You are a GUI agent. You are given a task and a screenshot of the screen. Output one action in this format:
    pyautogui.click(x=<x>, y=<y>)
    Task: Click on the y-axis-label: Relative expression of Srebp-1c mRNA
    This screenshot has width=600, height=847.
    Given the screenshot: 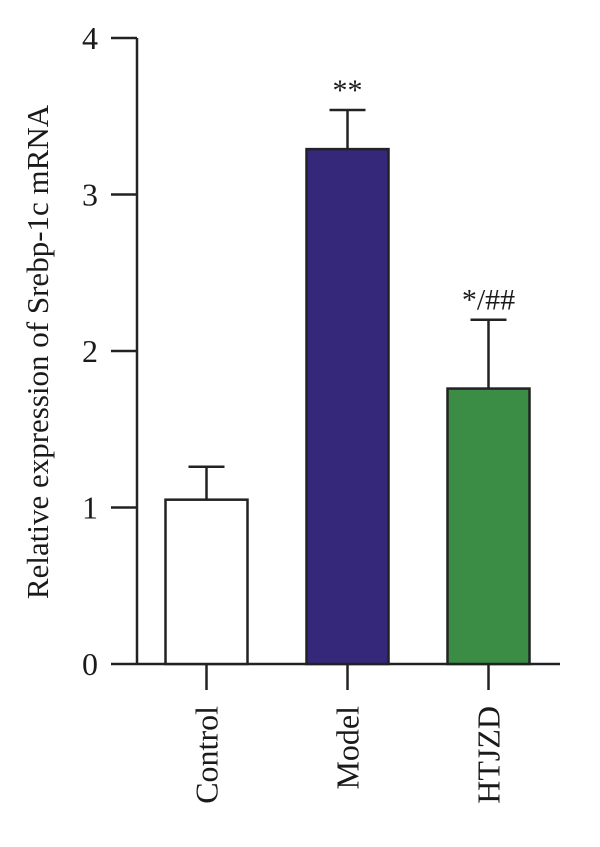 What is the action you would take?
    pyautogui.click(x=37, y=351)
    